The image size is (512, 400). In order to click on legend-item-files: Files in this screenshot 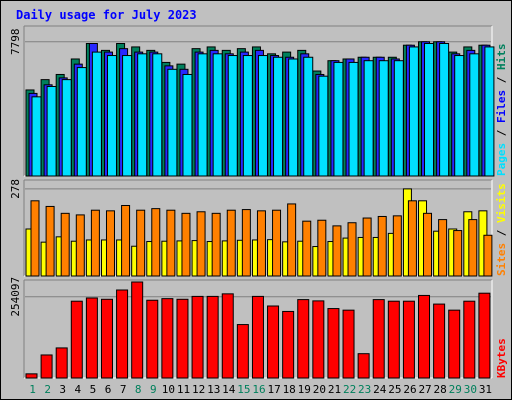, I will do `click(501, 106)`.